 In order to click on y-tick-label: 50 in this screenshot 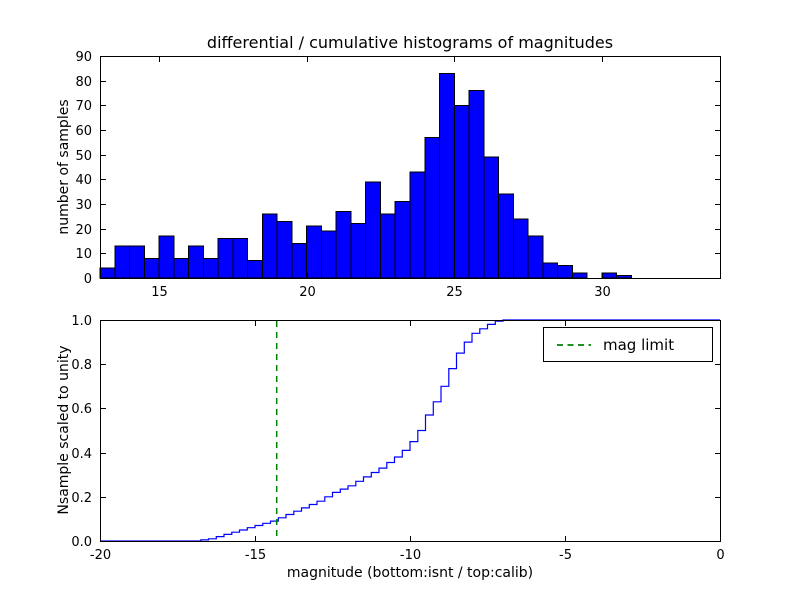, I will do `click(83, 156)`.